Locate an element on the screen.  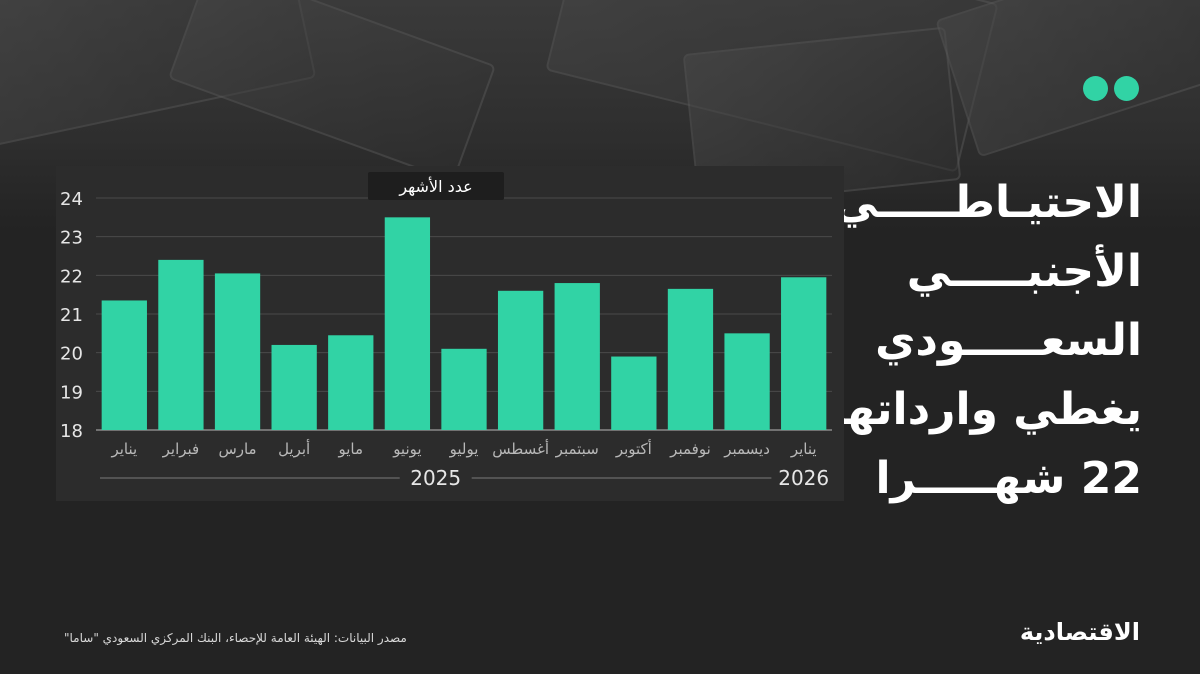
x-tick-label: سبتمبر is located at coordinates (577, 449).